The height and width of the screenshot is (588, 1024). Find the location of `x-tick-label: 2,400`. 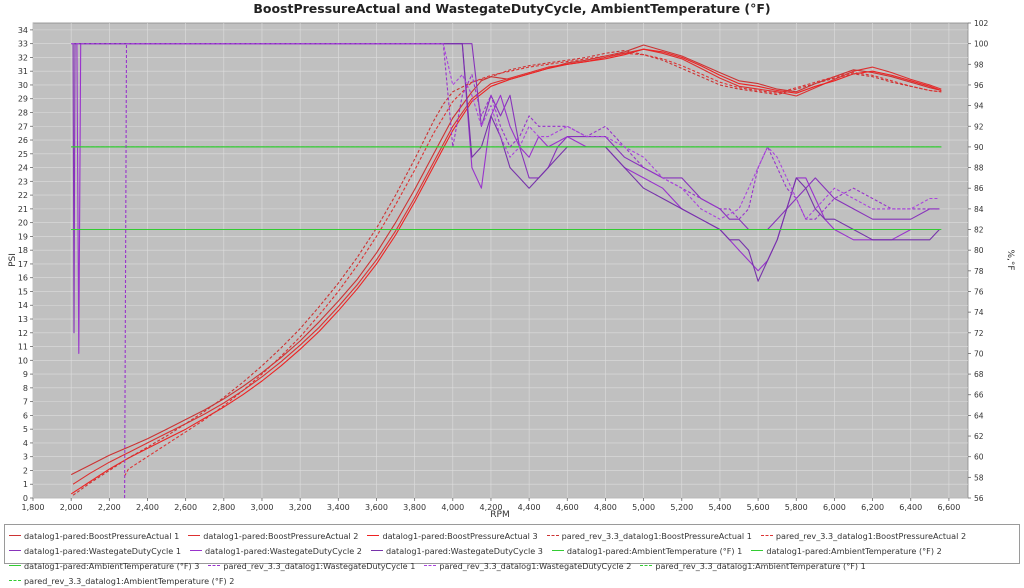

x-tick-label: 2,400 is located at coordinates (147, 507).